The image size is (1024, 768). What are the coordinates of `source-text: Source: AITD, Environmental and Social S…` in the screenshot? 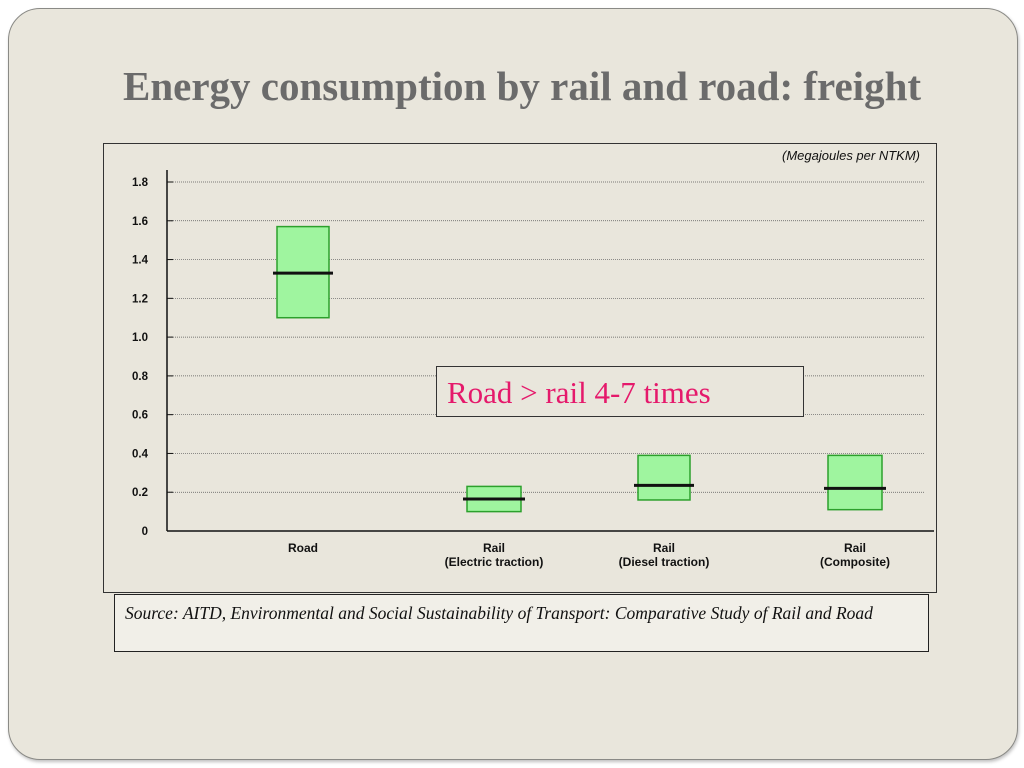 It's located at (499, 613).